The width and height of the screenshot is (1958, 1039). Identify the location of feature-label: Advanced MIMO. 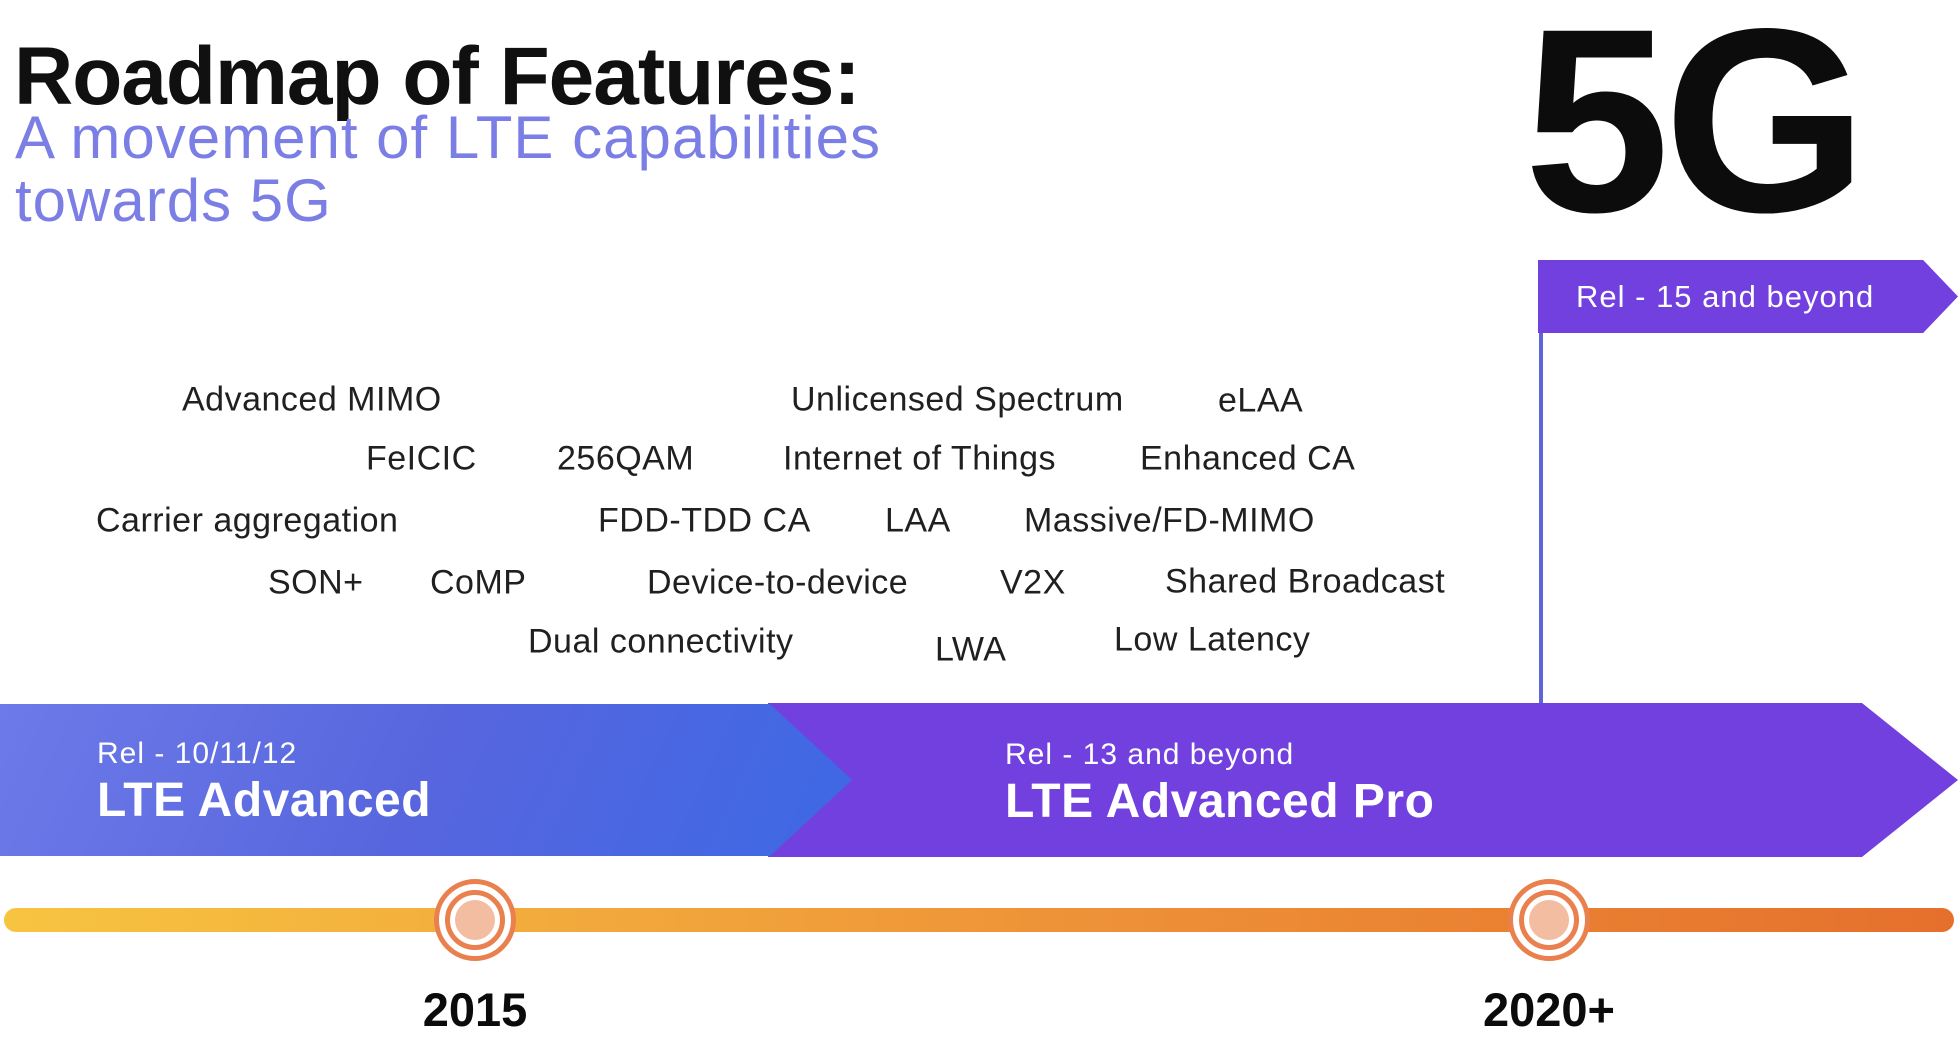
(312, 399).